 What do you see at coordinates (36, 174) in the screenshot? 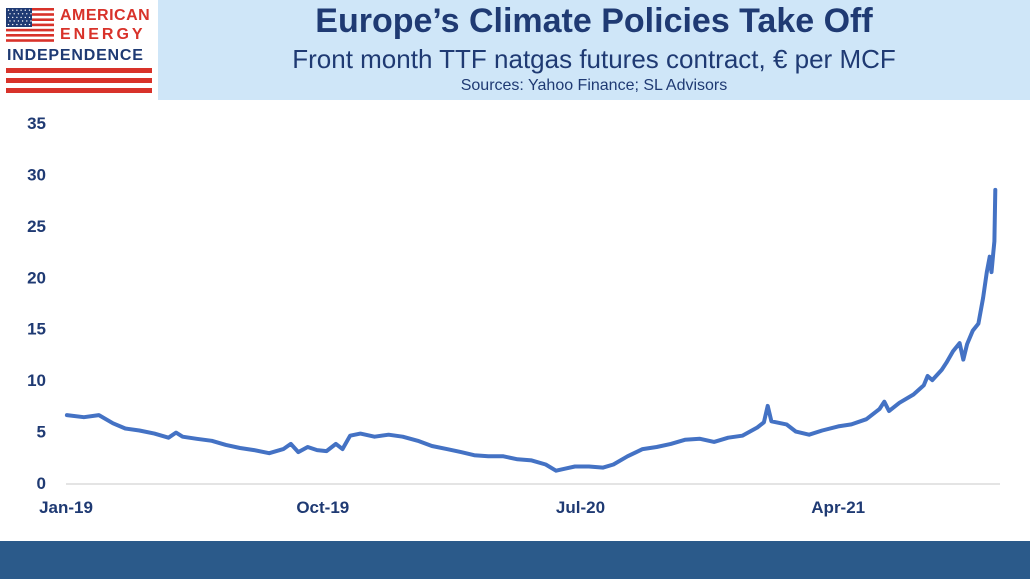
I see `y-tick-label: 30` at bounding box center [36, 174].